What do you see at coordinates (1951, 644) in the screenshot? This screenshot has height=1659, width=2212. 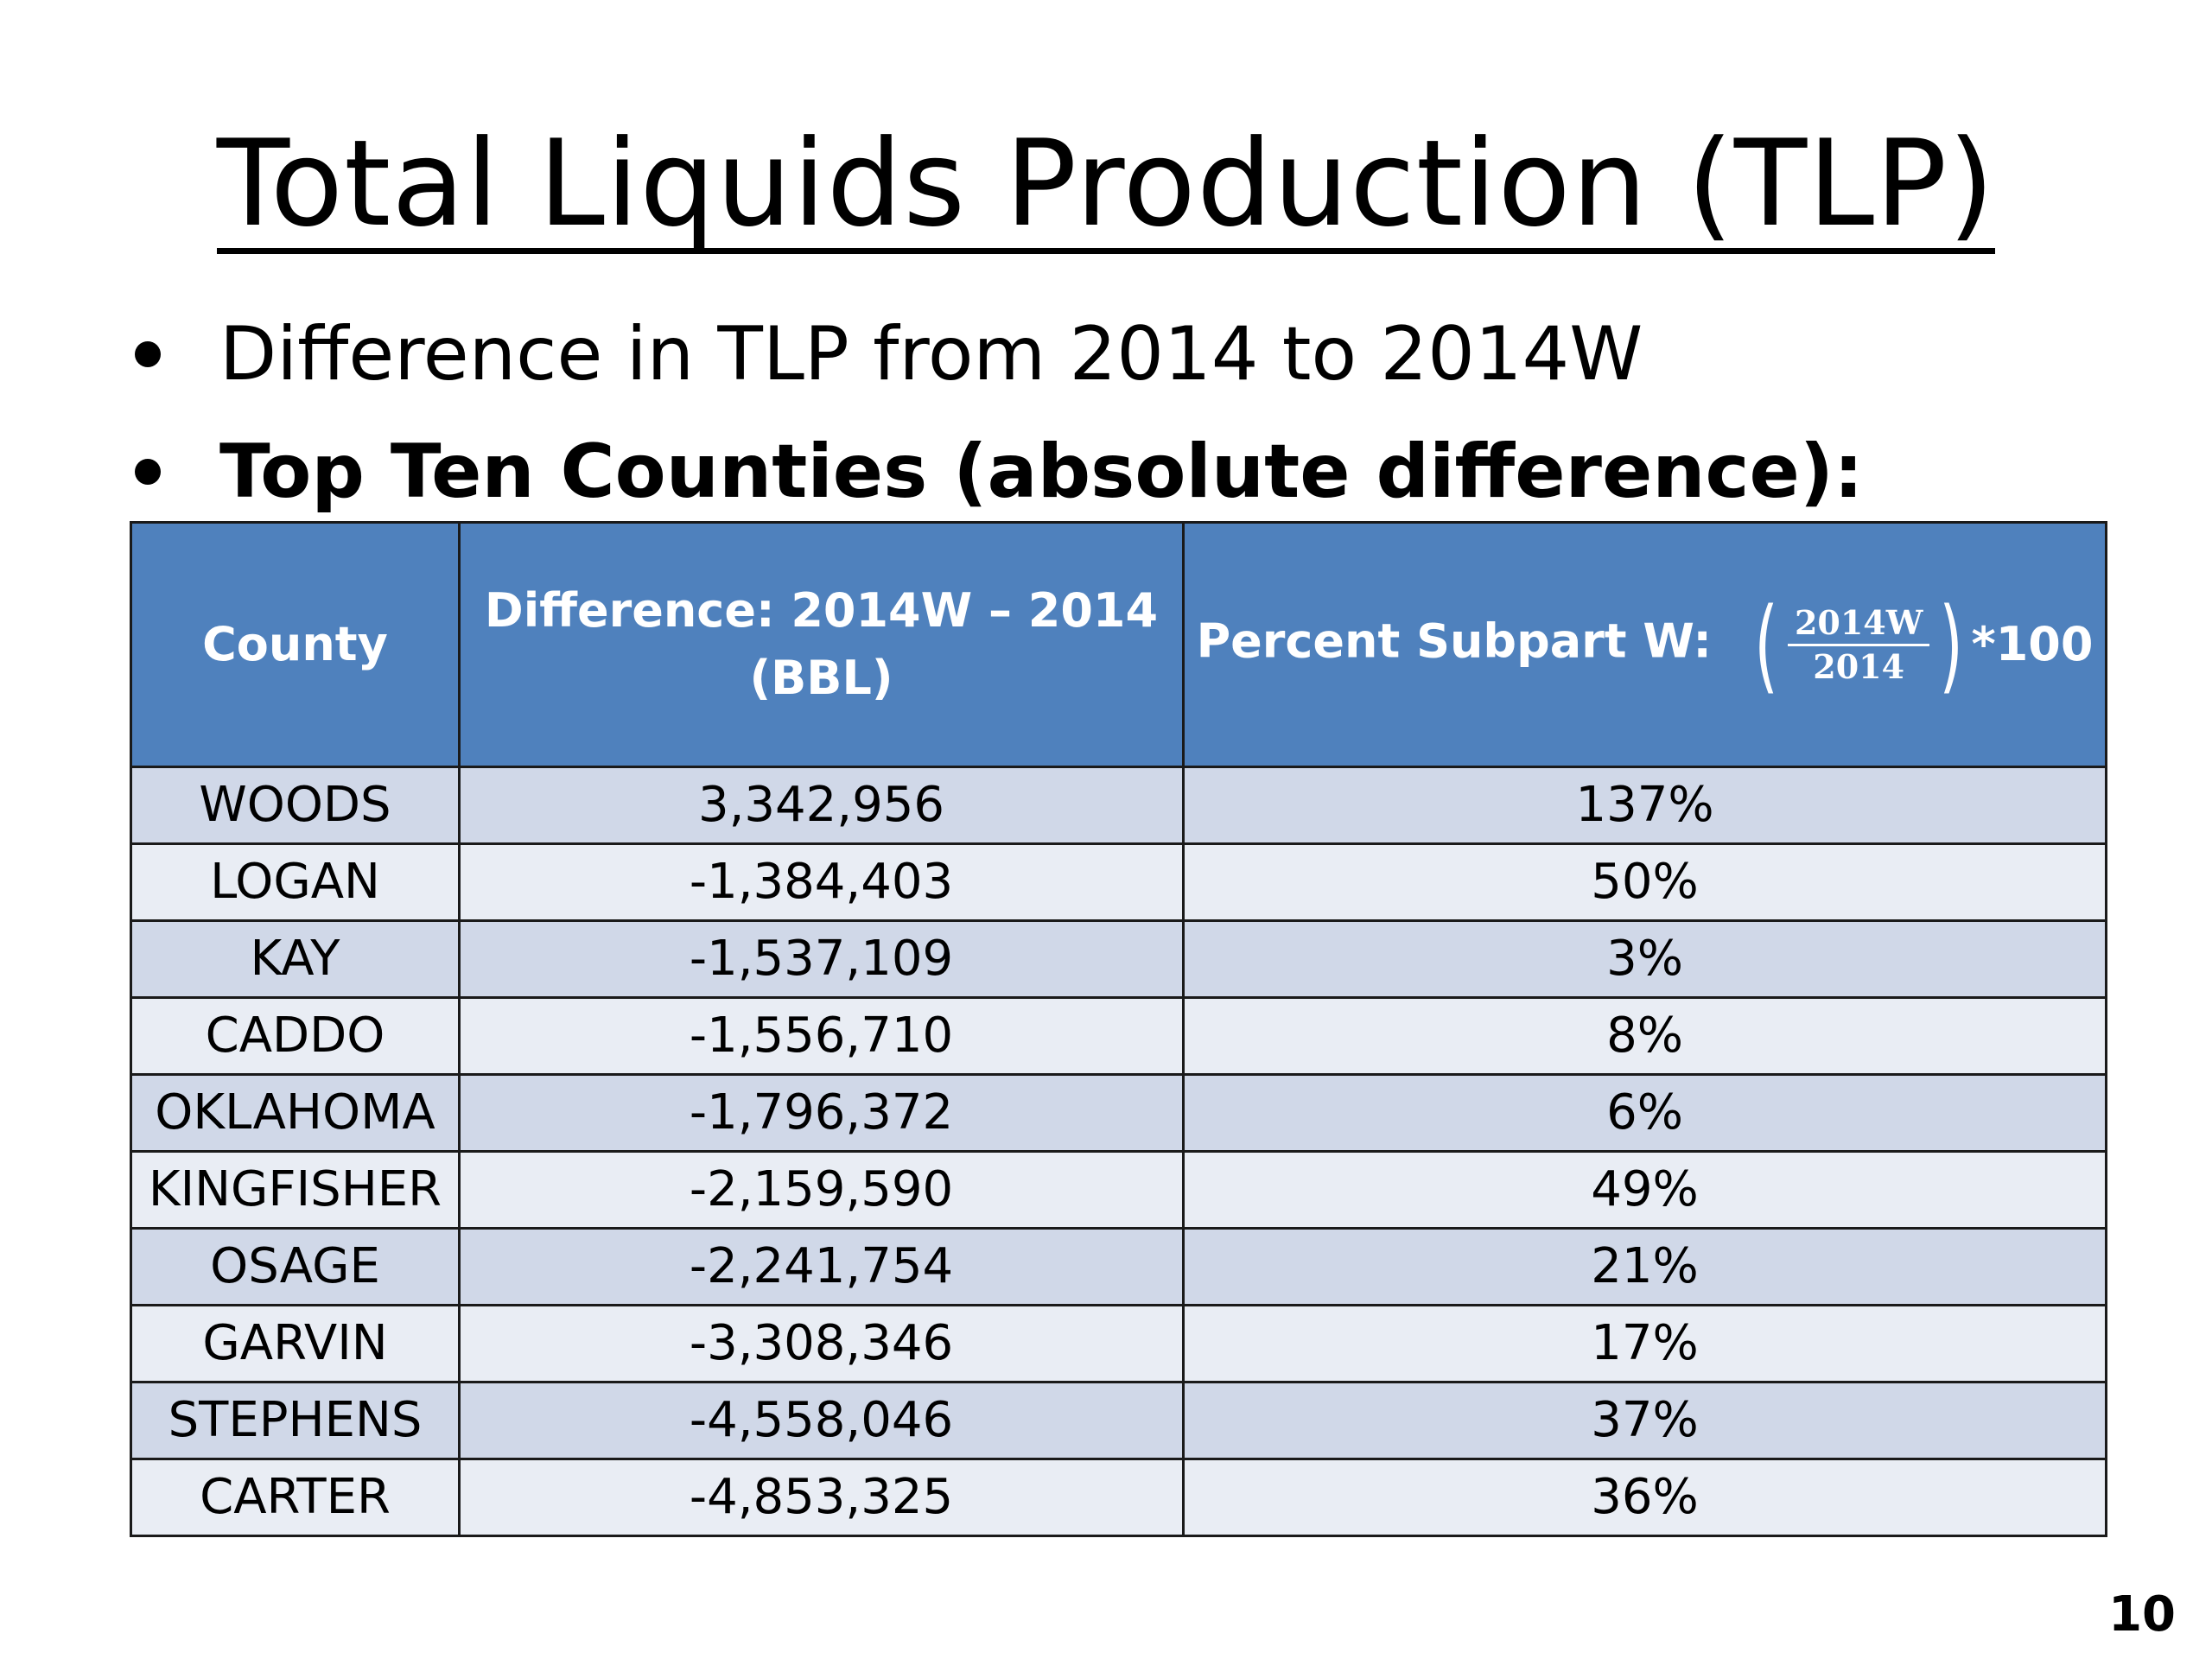 I see `right-paren: )` at bounding box center [1951, 644].